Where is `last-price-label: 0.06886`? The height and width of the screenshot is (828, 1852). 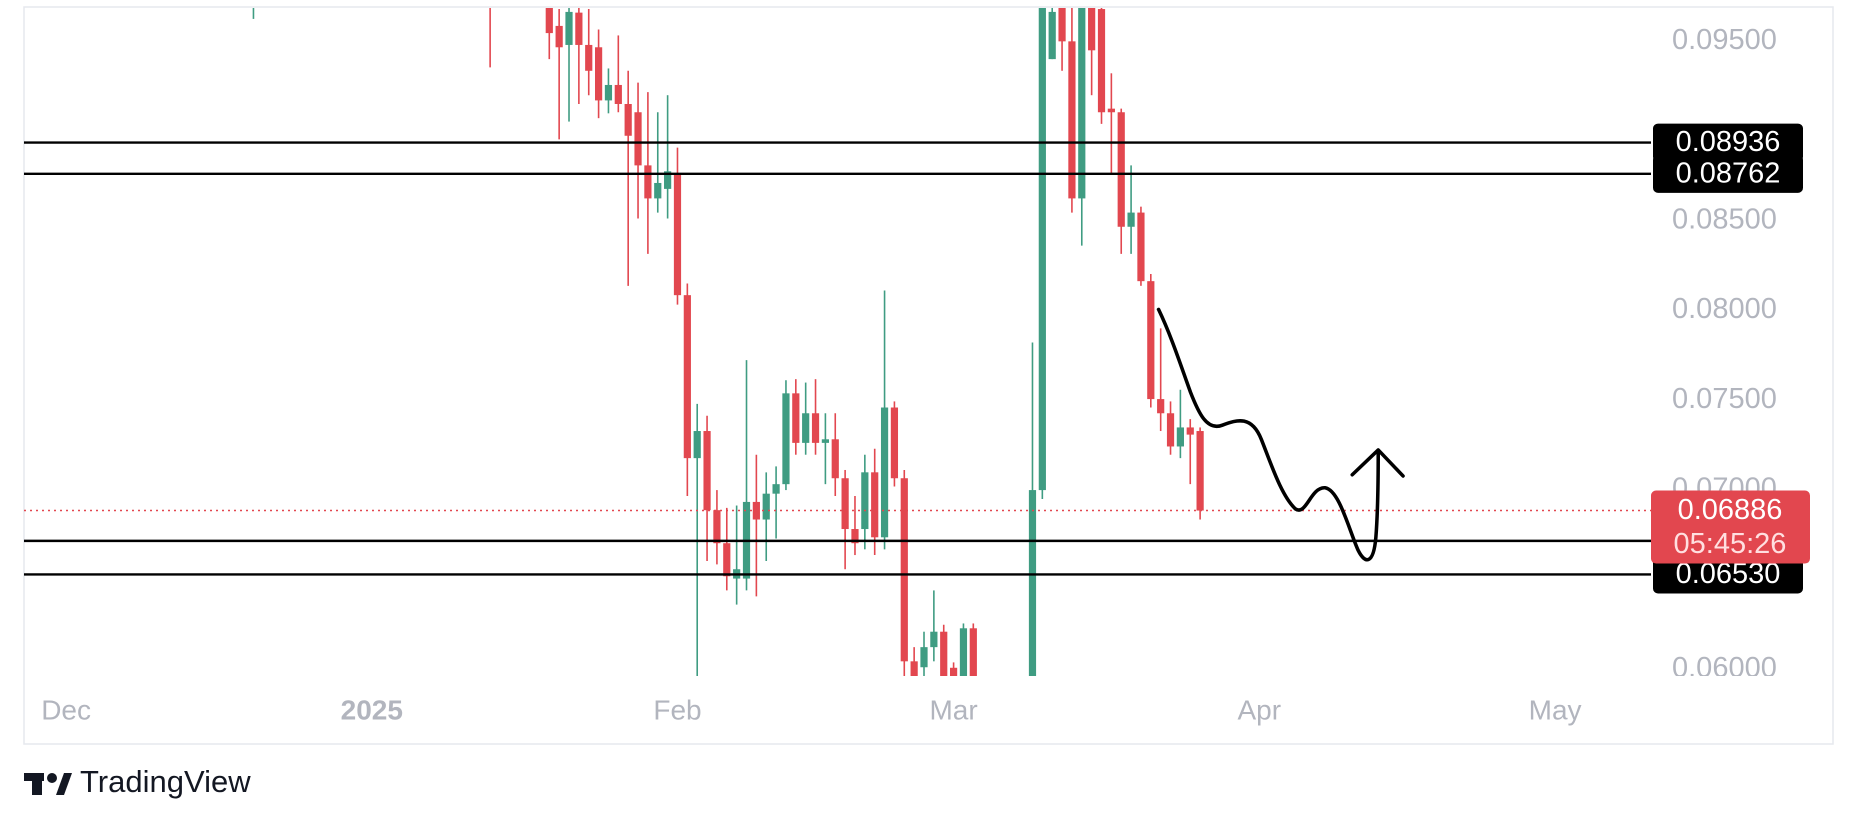
last-price-label: 0.06886 is located at coordinates (1730, 510).